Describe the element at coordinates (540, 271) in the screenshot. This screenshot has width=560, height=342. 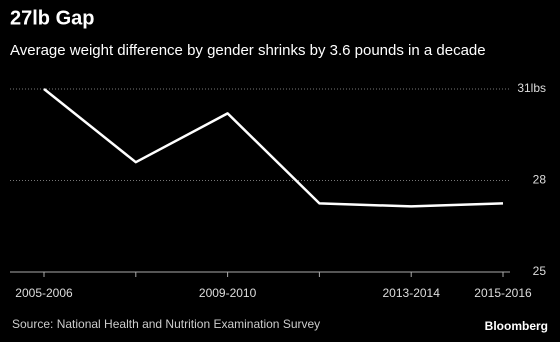
I see `y-tick-label: 25` at that location.